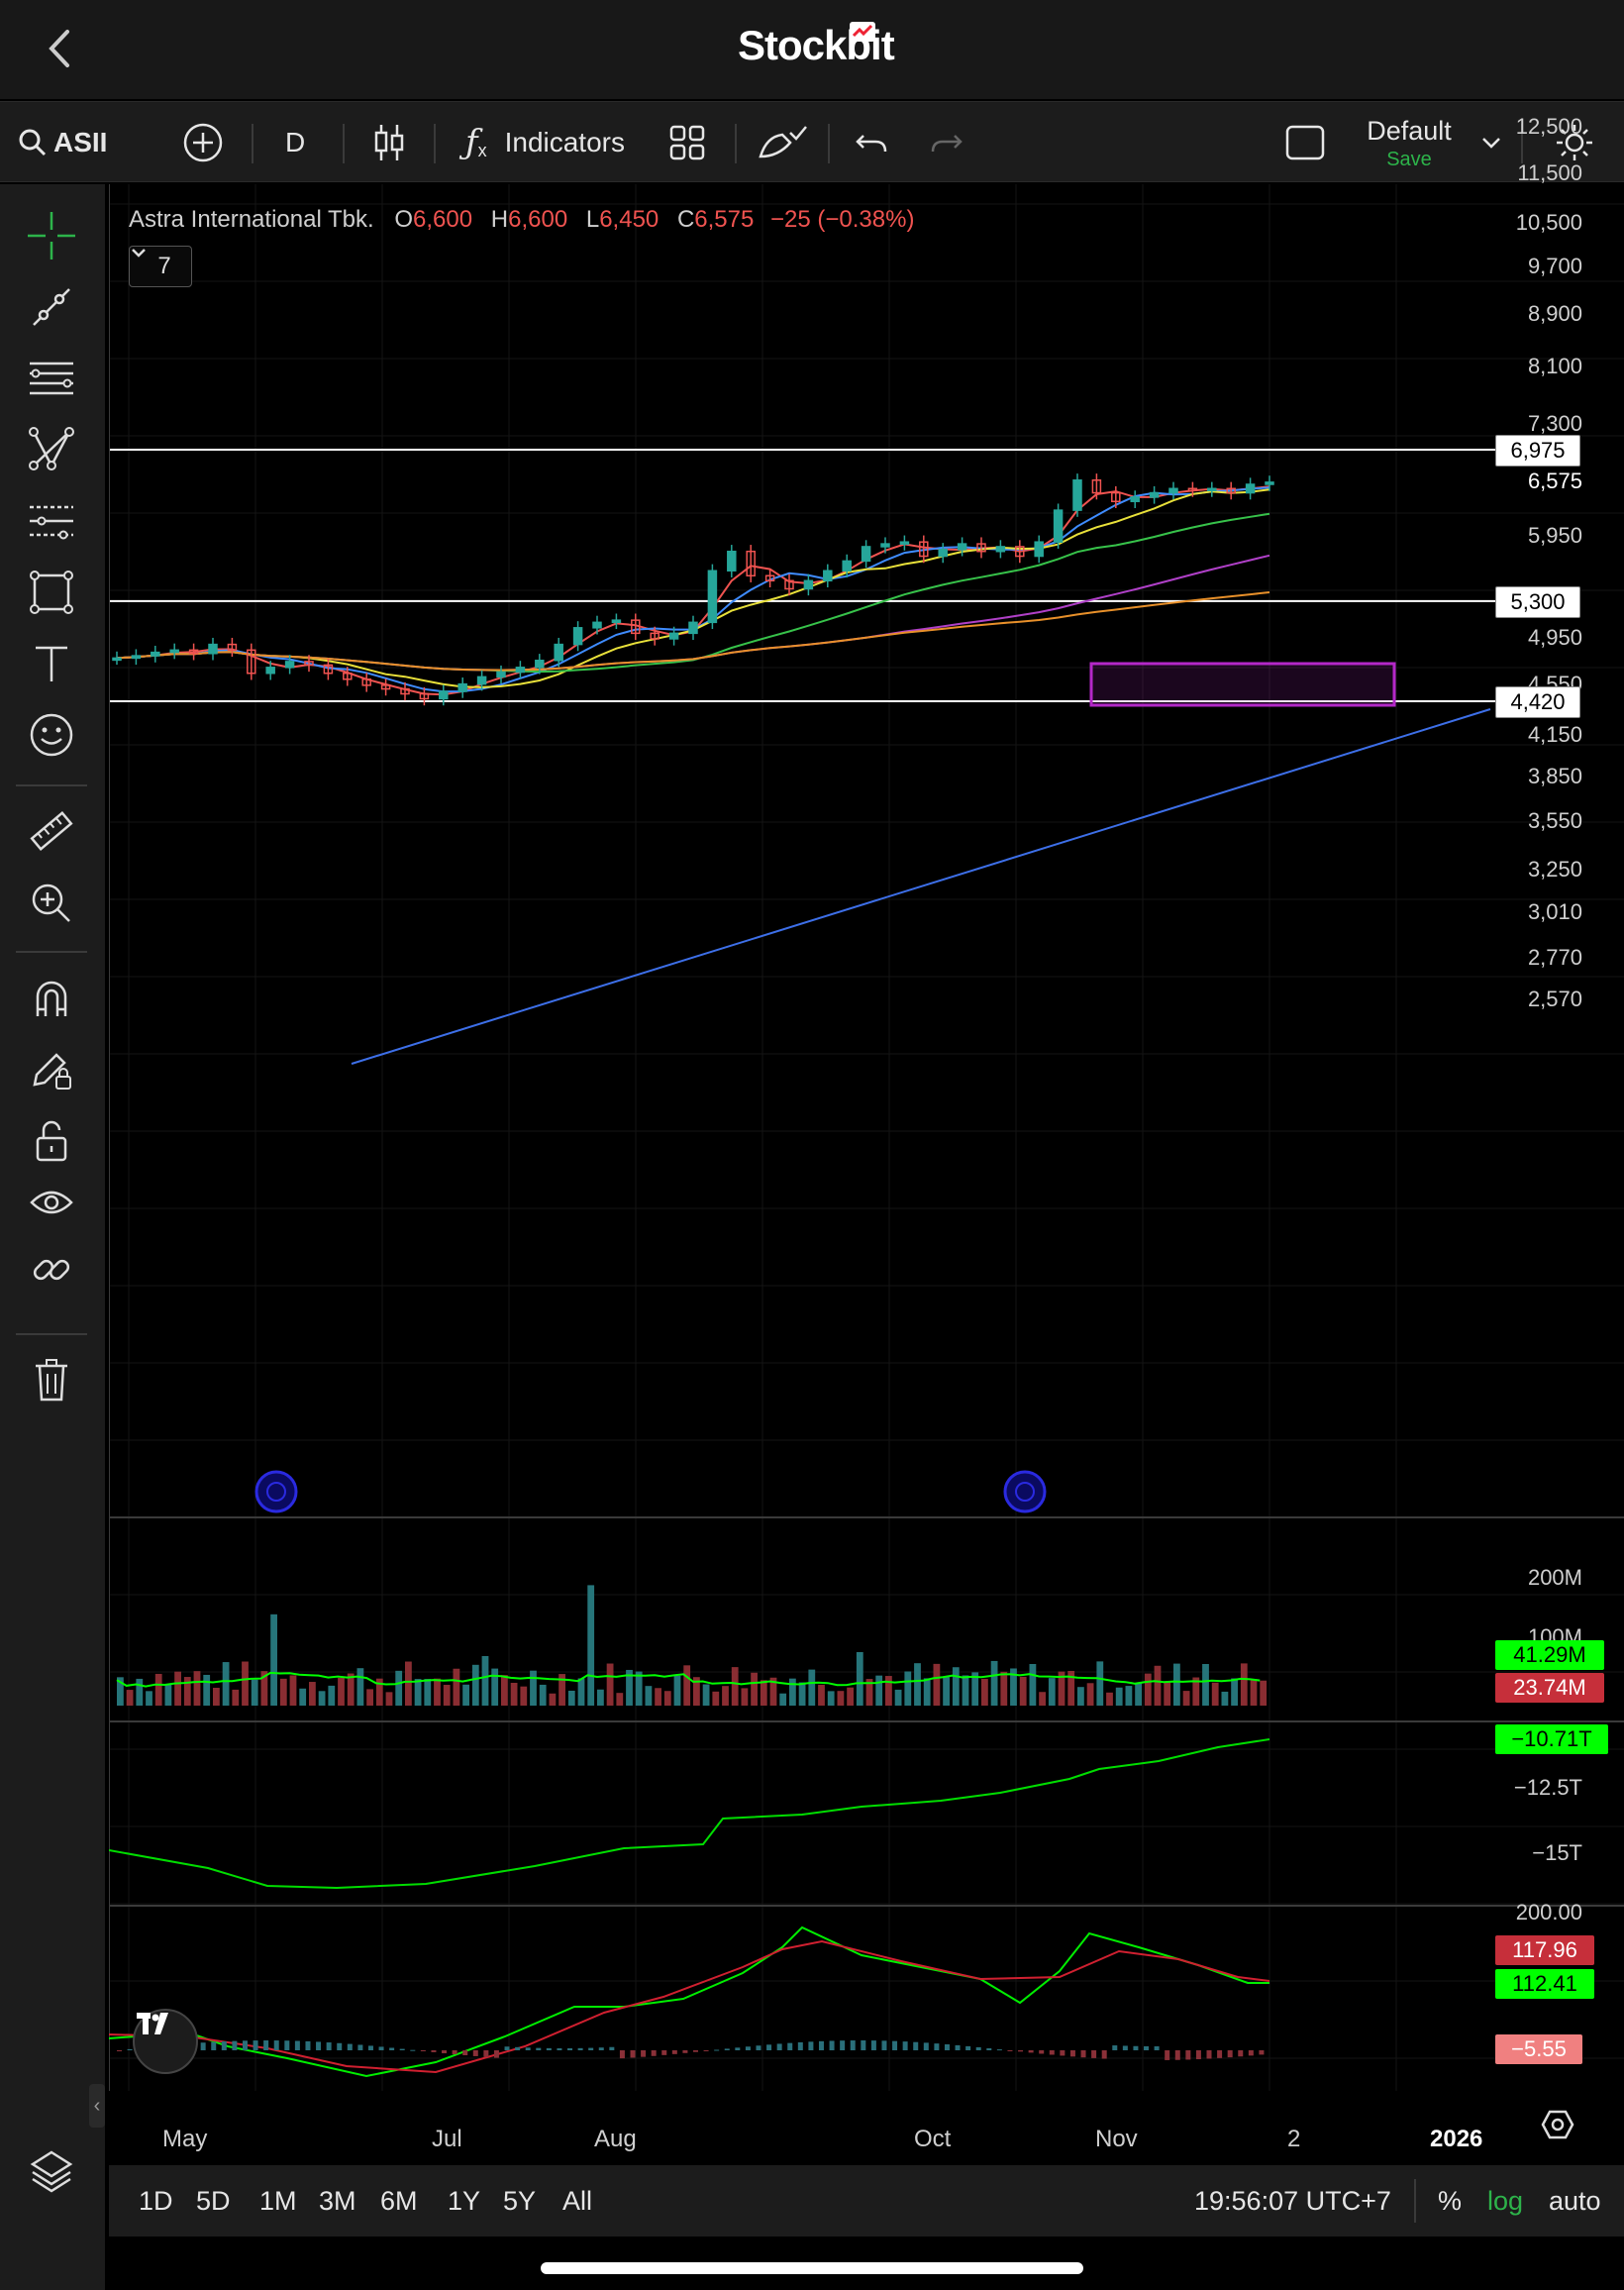  I want to click on layout-dropdown, so click(1491, 142).